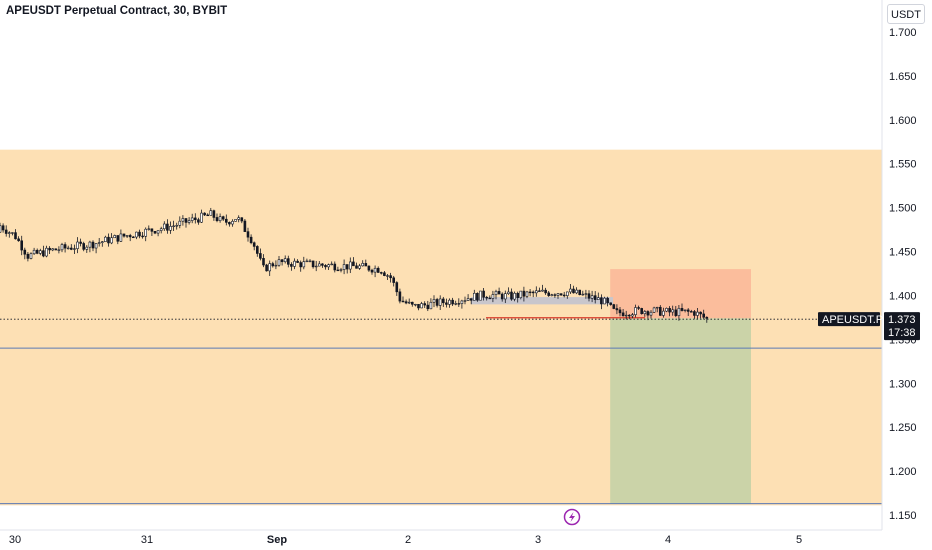 The height and width of the screenshot is (550, 932). I want to click on x-tick-label: 5, so click(799, 540).